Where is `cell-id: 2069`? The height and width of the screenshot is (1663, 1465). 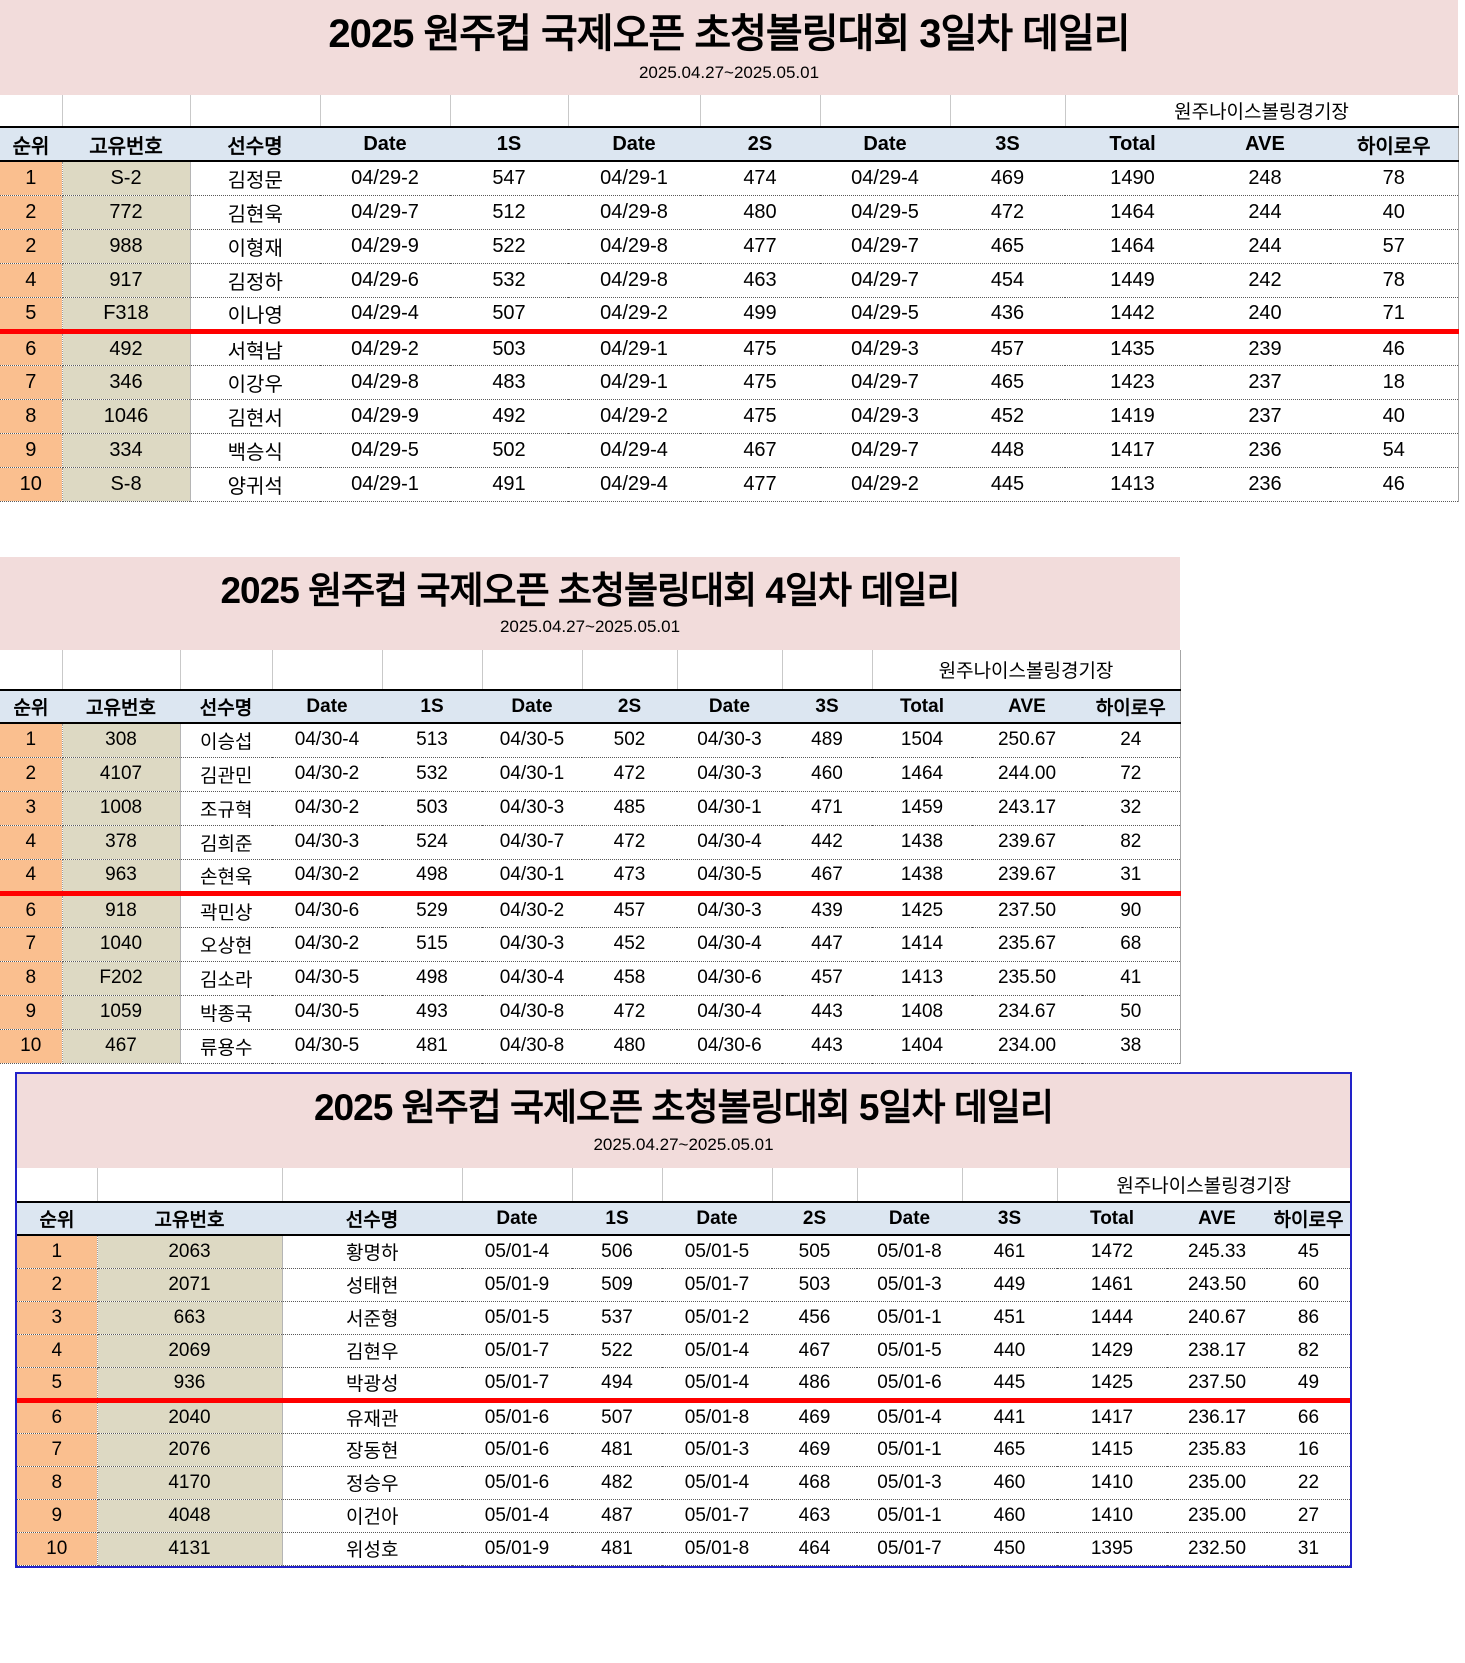 cell-id: 2069 is located at coordinates (190, 1351).